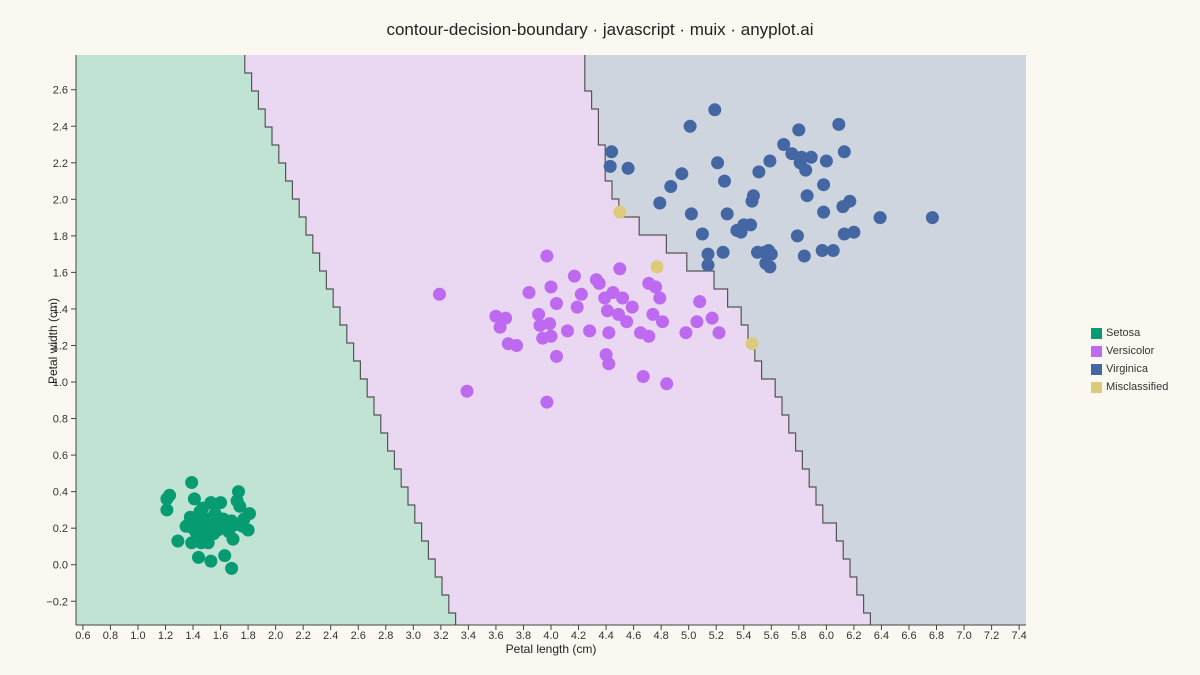 This screenshot has height=675, width=1200. Describe the element at coordinates (1137, 387) in the screenshot. I see `legend-label: Misclassified` at that location.